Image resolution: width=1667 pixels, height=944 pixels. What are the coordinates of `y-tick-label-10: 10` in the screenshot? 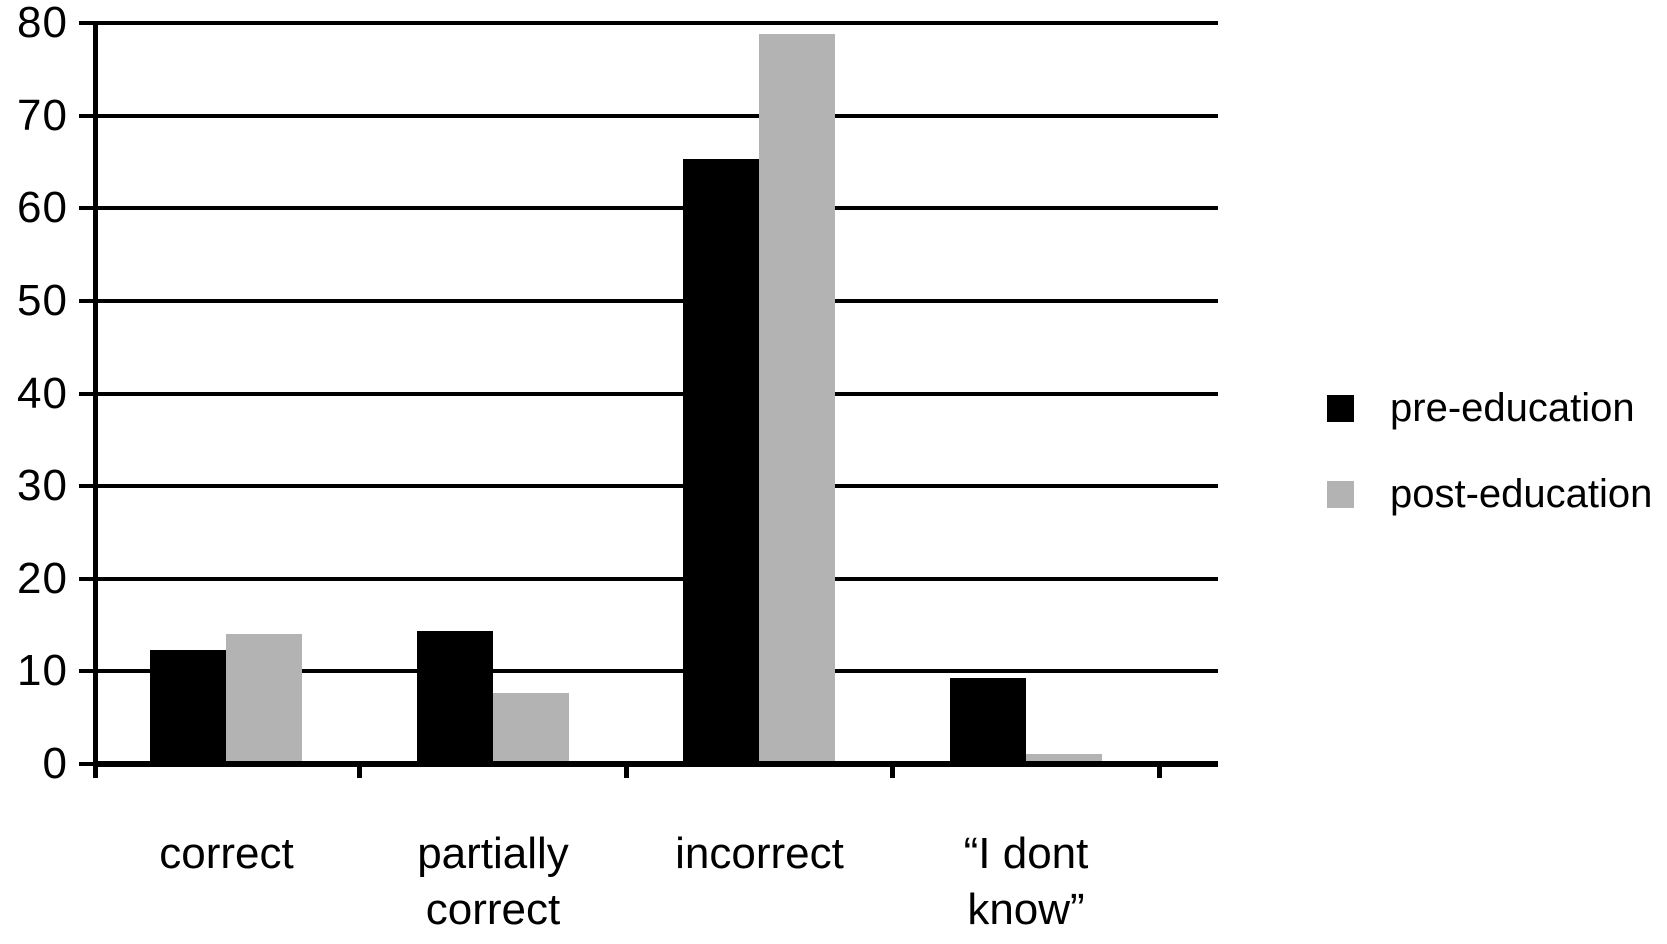 It's located at (42, 671).